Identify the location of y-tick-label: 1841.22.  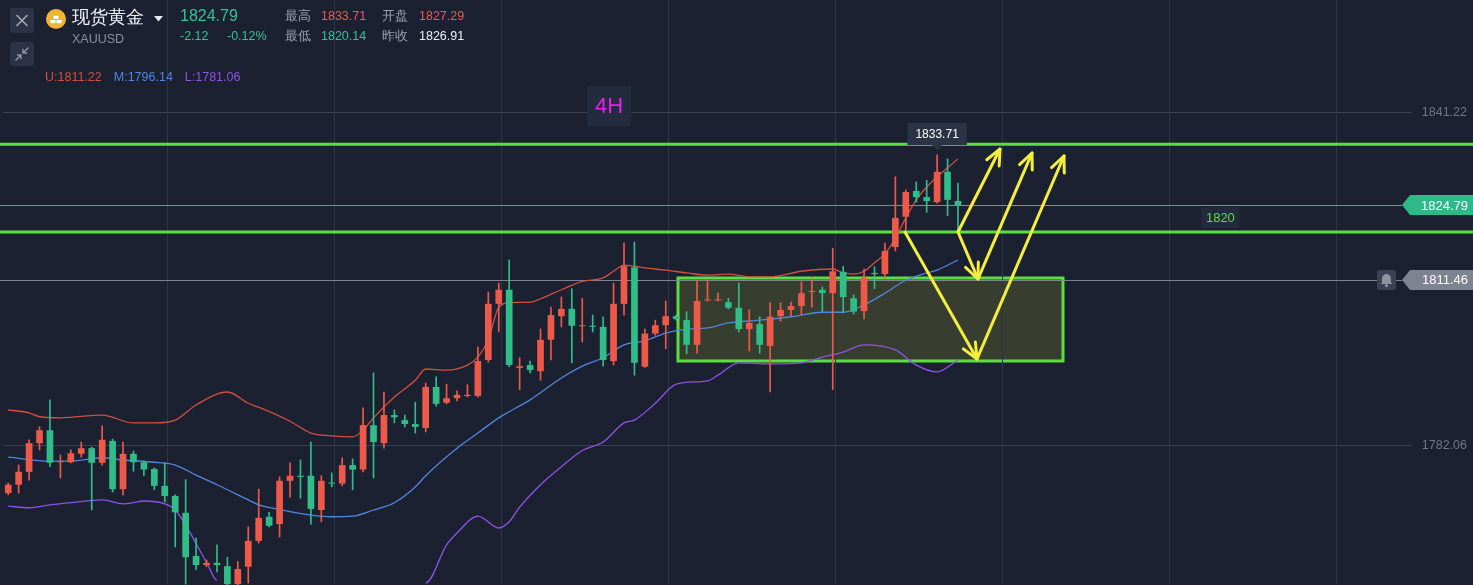
(1444, 112).